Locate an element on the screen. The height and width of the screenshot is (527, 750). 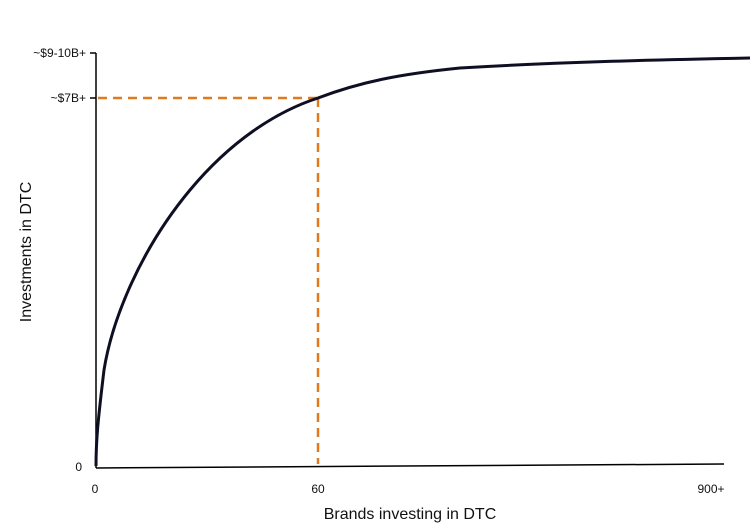
x-tick-label-60: 60 is located at coordinates (318, 489).